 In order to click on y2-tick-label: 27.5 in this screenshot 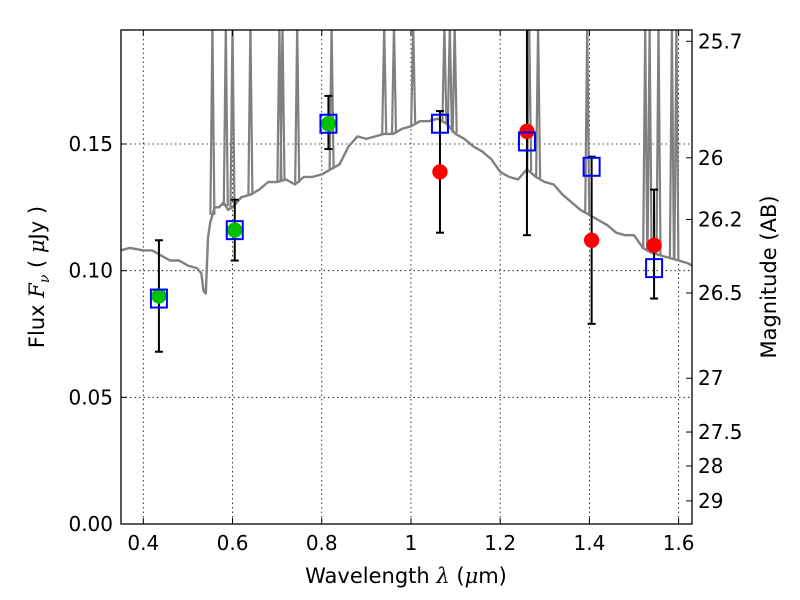, I will do `click(720, 432)`.